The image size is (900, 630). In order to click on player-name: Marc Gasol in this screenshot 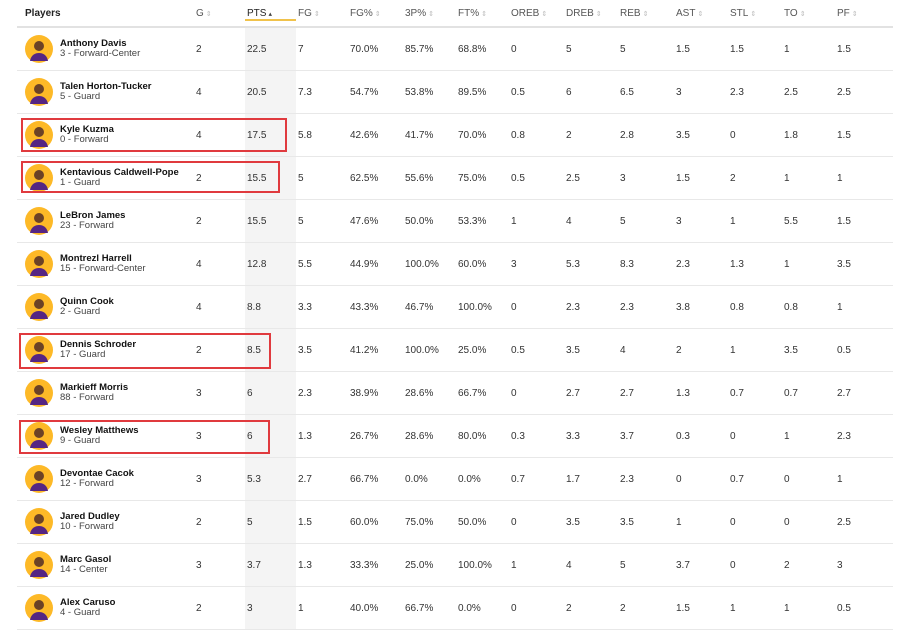, I will do `click(86, 559)`.